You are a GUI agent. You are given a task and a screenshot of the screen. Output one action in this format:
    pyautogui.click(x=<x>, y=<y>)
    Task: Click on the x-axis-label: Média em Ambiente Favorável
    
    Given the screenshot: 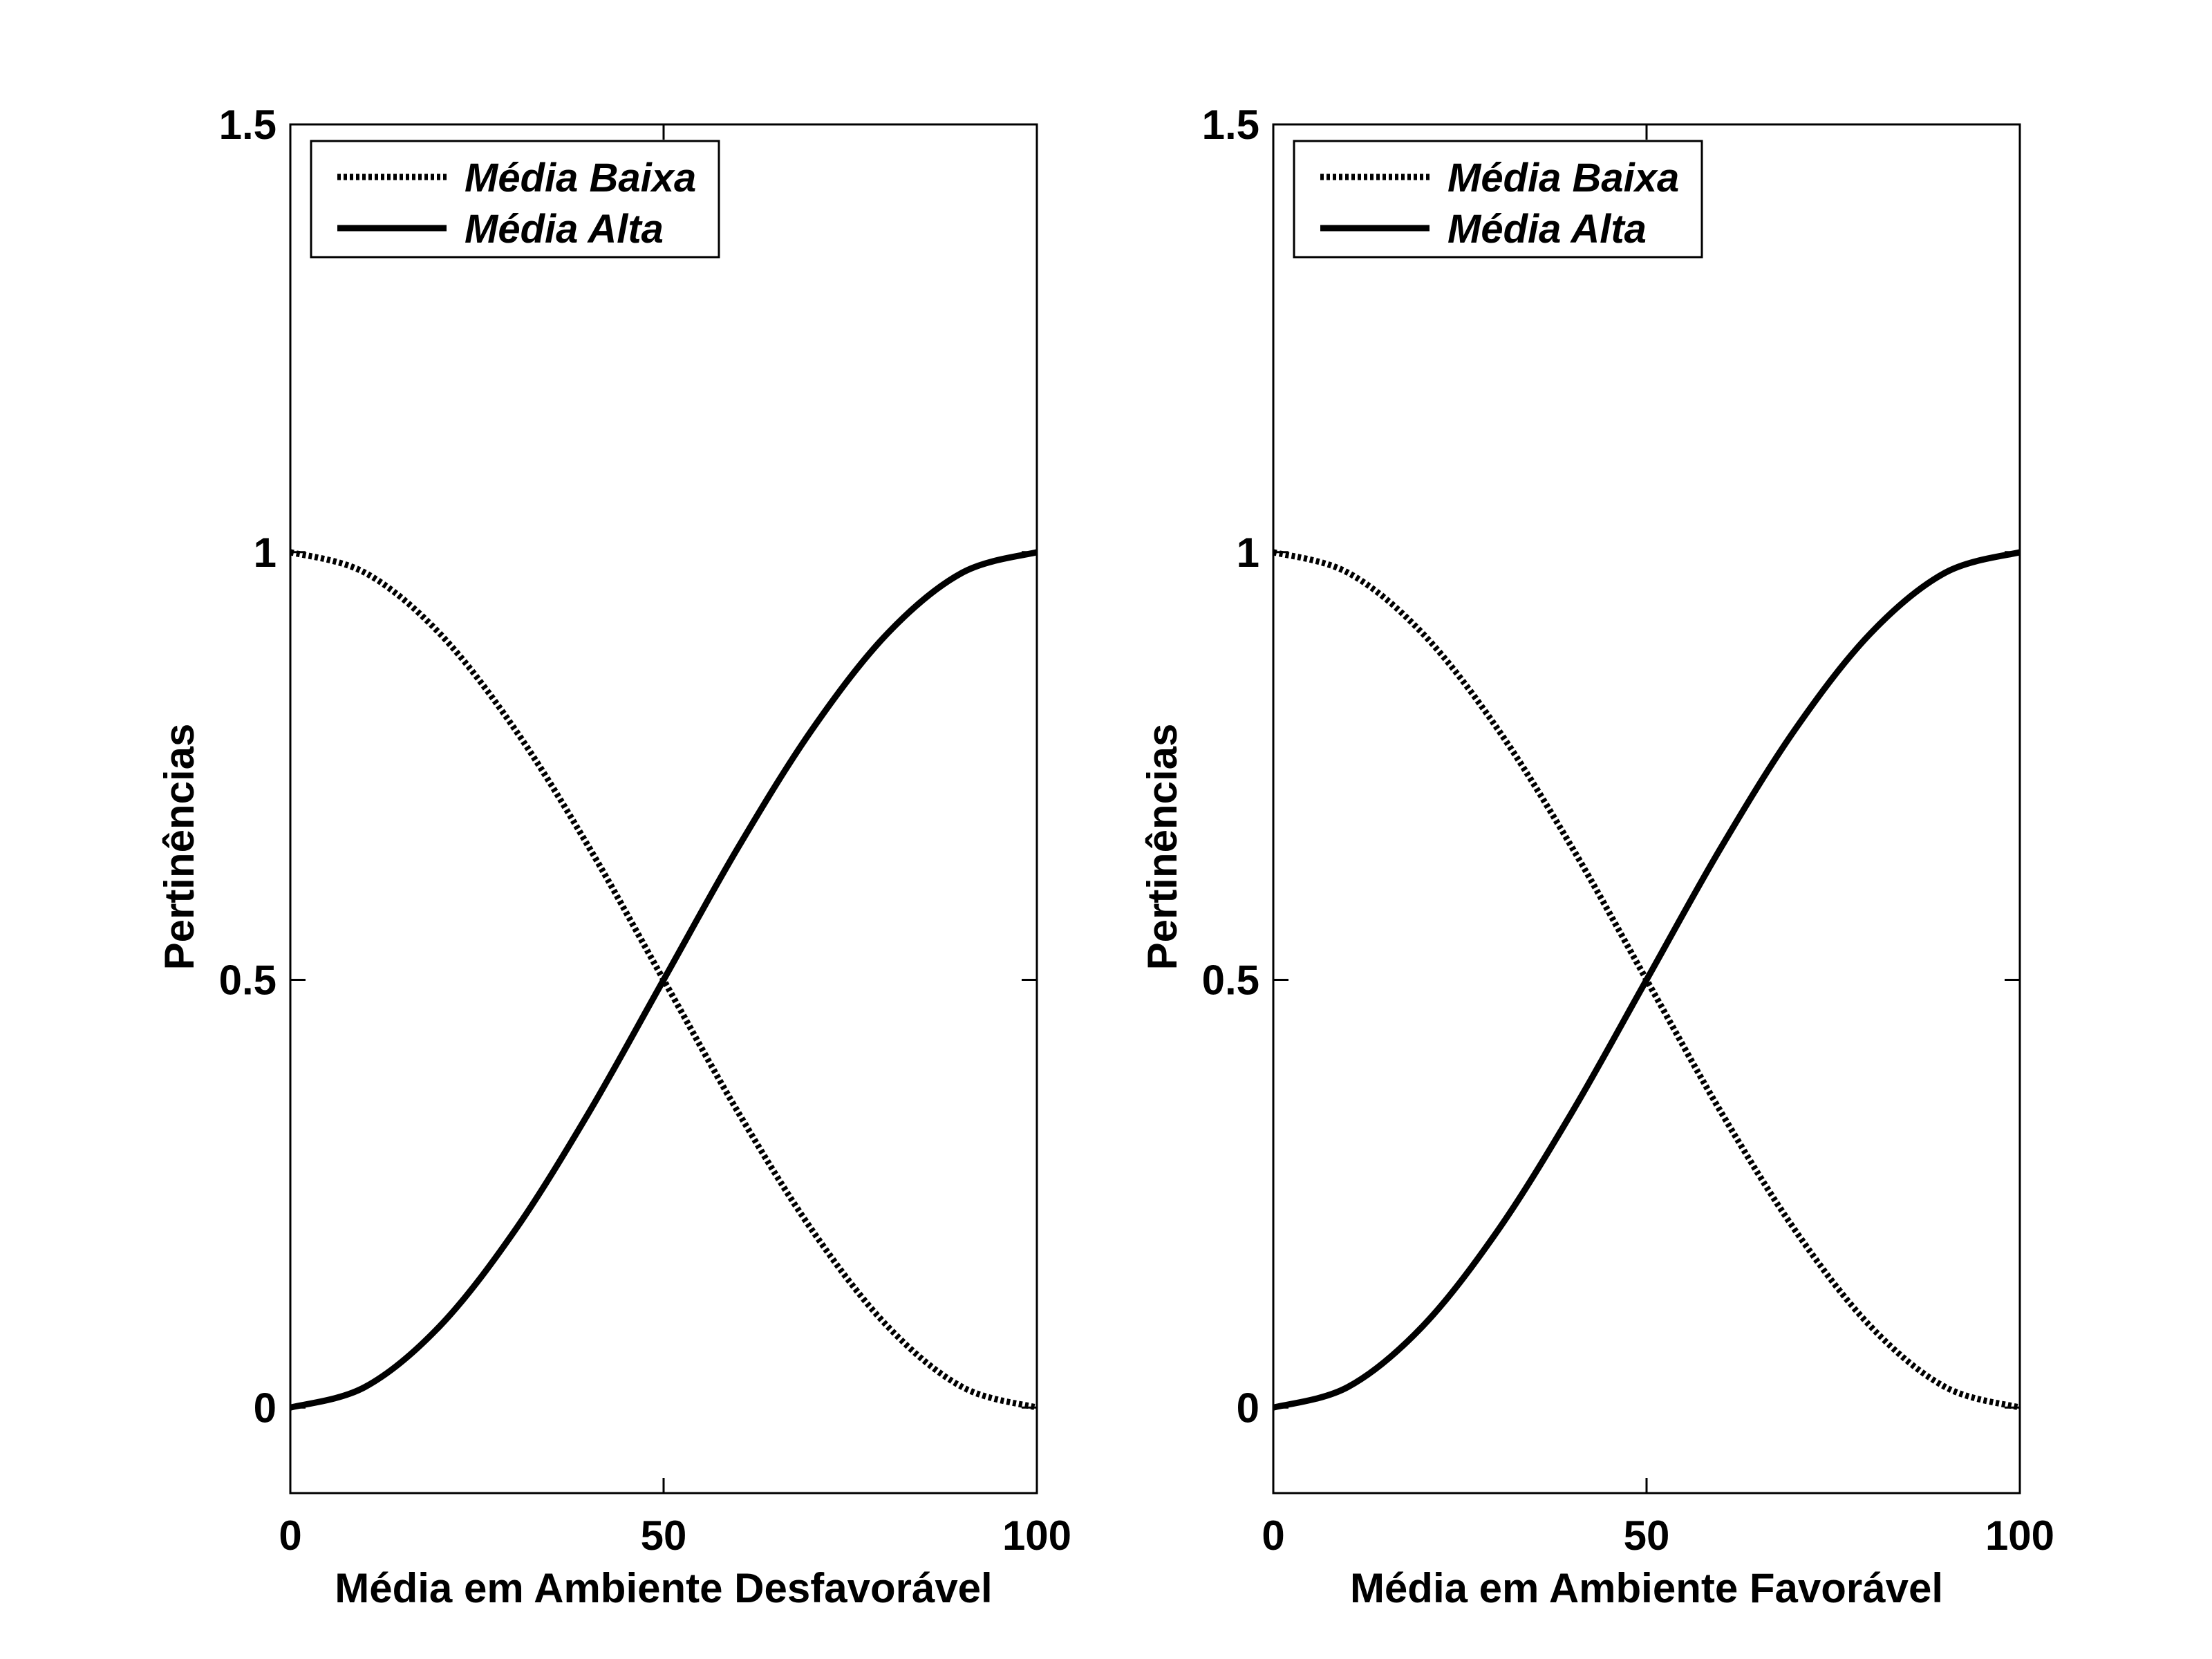 What is the action you would take?
    pyautogui.click(x=1647, y=1588)
    